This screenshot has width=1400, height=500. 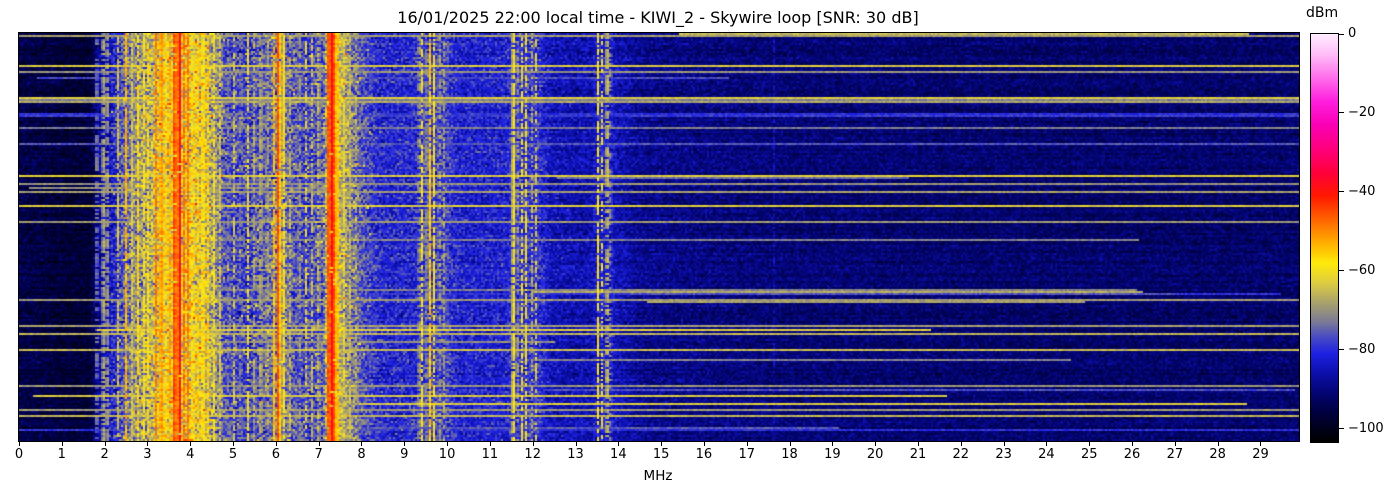 What do you see at coordinates (747, 454) in the screenshot?
I see `x-tick-label: 17` at bounding box center [747, 454].